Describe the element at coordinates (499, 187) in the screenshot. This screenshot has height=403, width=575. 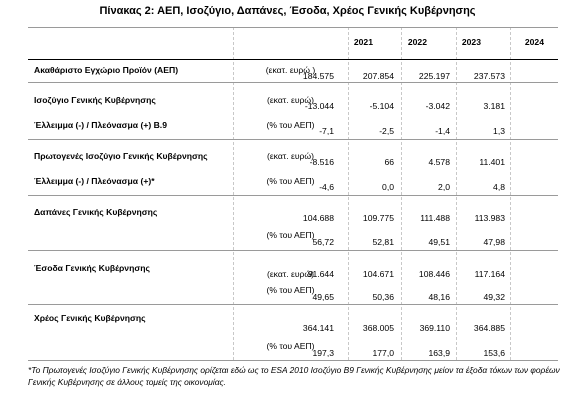
I see `table-cell: 4,8` at that location.